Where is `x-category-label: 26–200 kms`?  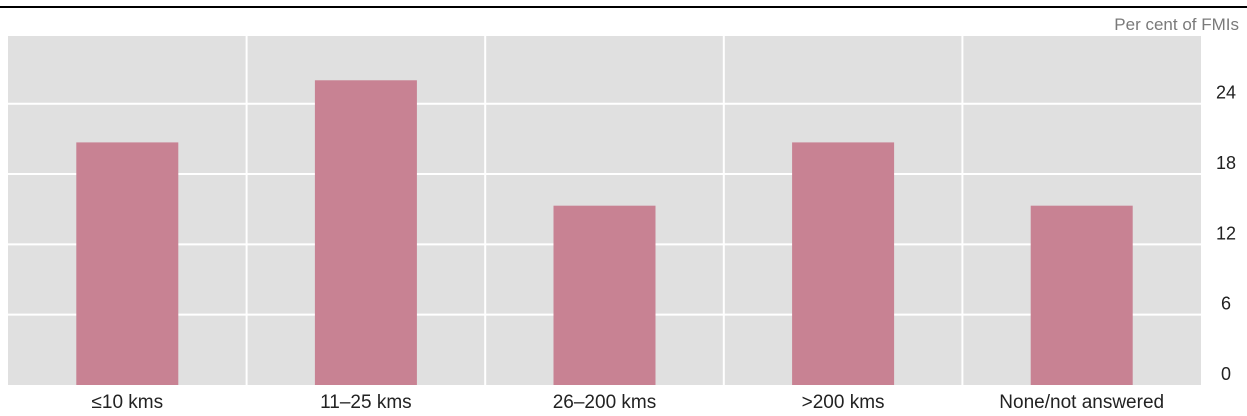
x-category-label: 26–200 kms is located at coordinates (605, 402).